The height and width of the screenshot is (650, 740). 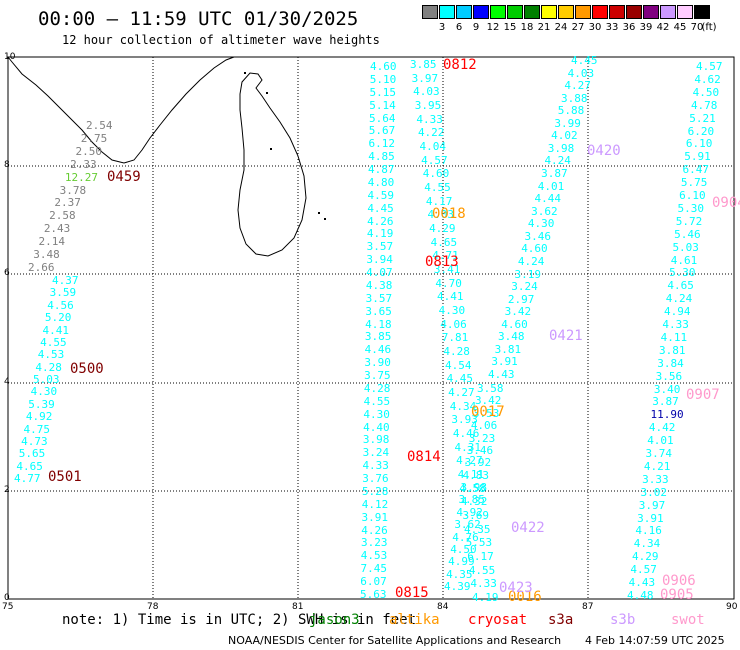 I want to click on wave-height-value: 5.14, so click(x=382, y=105).